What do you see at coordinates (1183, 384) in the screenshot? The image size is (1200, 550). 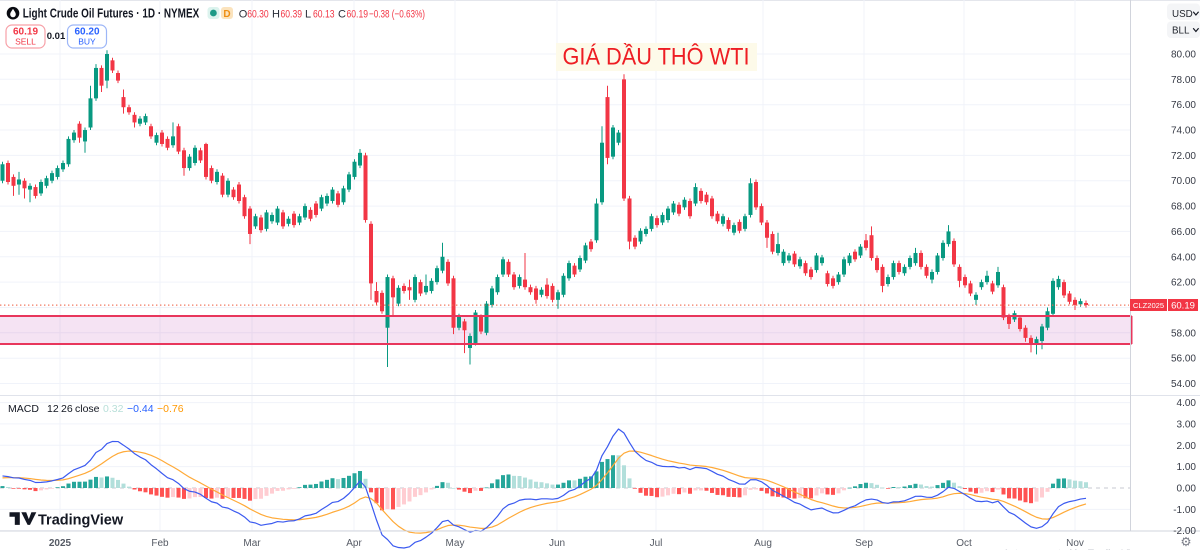 I see `svg-text: 54.00` at bounding box center [1183, 384].